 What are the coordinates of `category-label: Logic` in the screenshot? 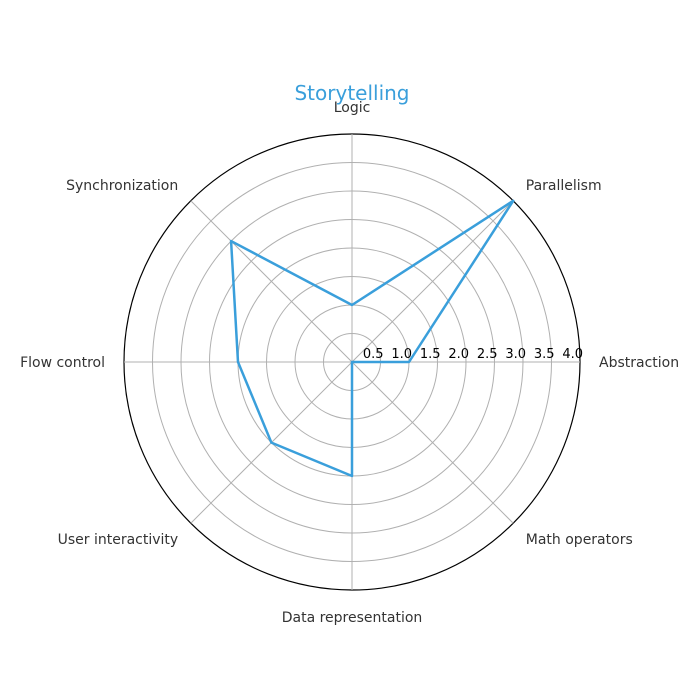 It's located at (352, 108).